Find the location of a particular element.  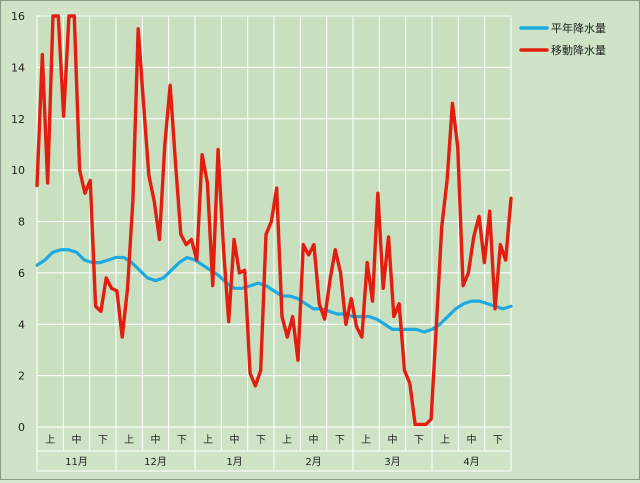

month-label: 12月 is located at coordinates (155, 462).